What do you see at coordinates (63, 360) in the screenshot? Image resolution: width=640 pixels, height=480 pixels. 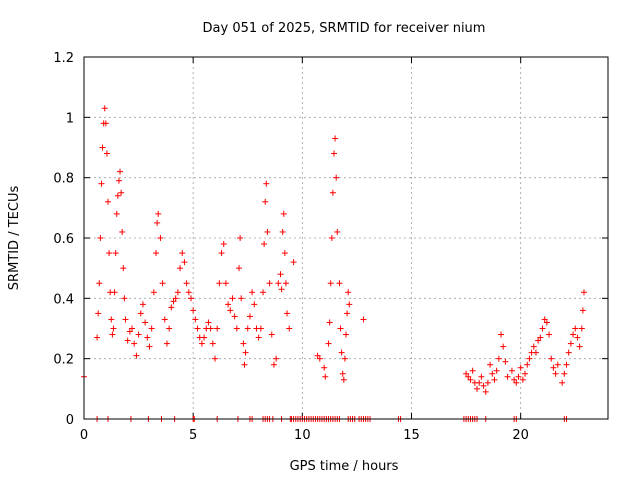 I see `y-tick-label: 0.2` at bounding box center [63, 360].